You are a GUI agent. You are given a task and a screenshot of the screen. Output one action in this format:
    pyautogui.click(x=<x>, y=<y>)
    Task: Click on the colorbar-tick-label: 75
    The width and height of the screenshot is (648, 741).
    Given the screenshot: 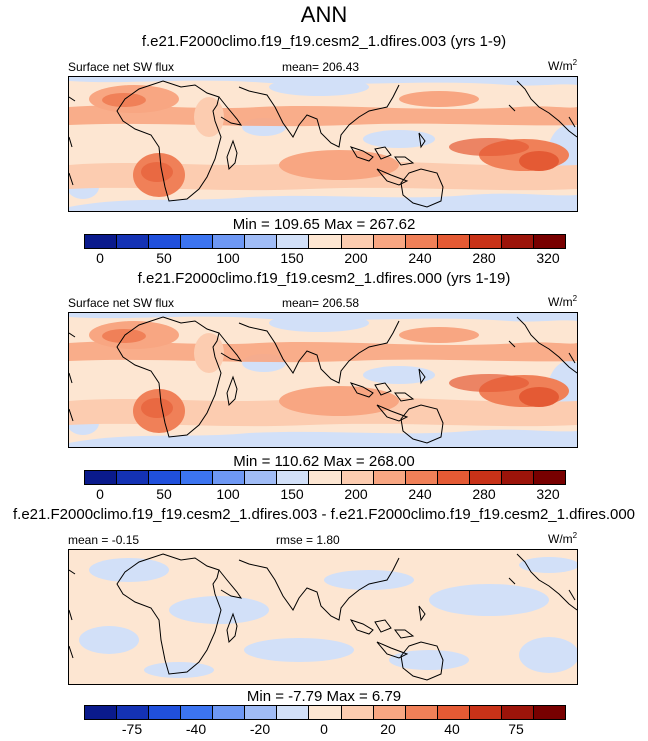 What is the action you would take?
    pyautogui.click(x=516, y=729)
    